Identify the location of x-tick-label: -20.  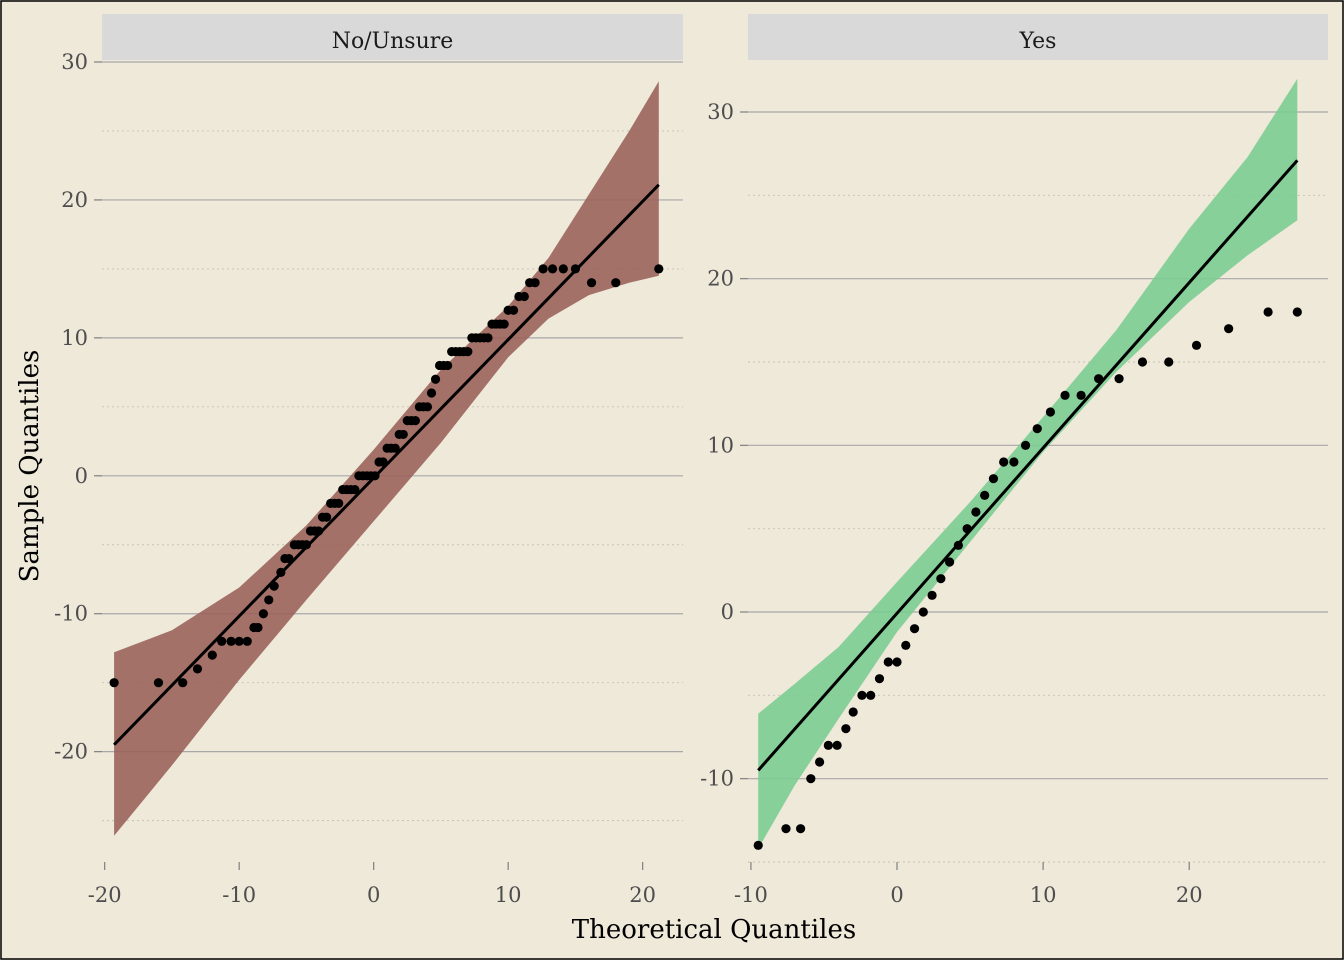
(105, 895).